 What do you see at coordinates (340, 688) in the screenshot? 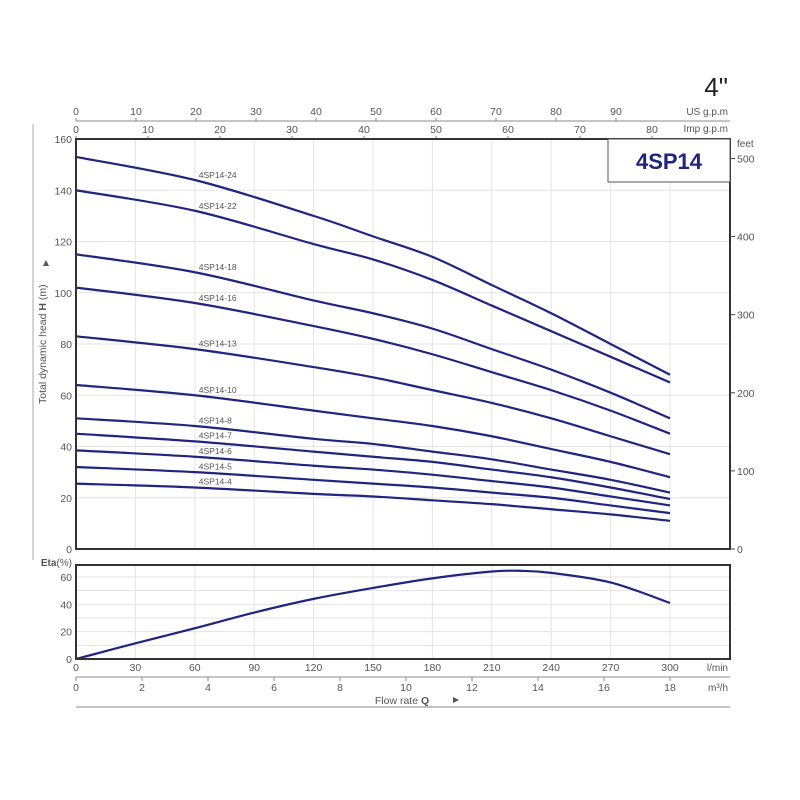
I see `svg-text: 8` at bounding box center [340, 688].